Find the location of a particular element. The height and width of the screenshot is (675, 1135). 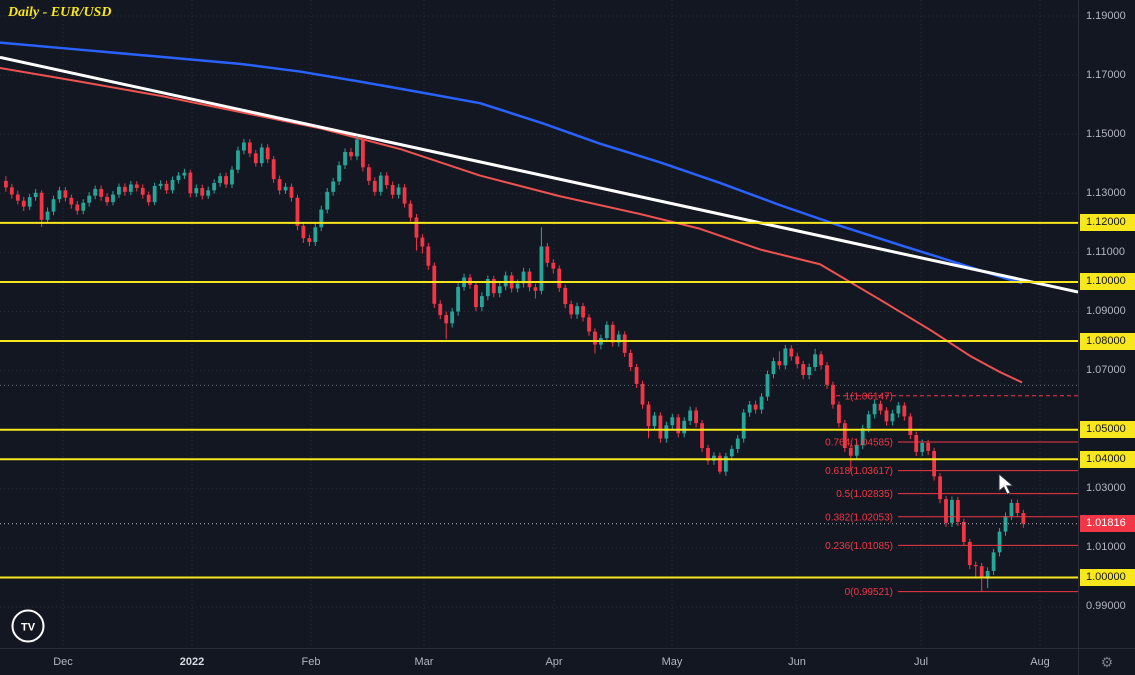

time-axis-month-label: Jul is located at coordinates (921, 662).